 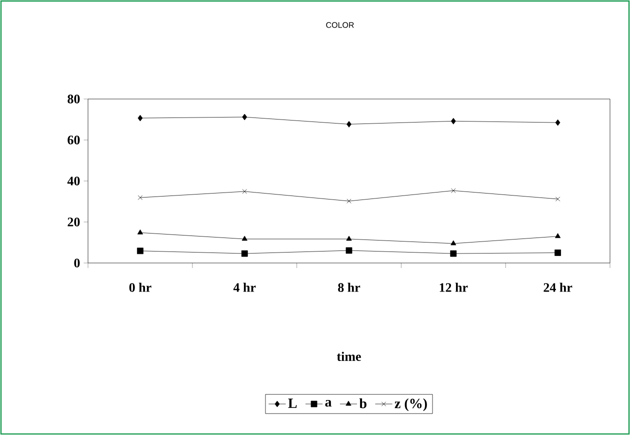 I want to click on x-tick-label: 24 hr, so click(x=558, y=287).